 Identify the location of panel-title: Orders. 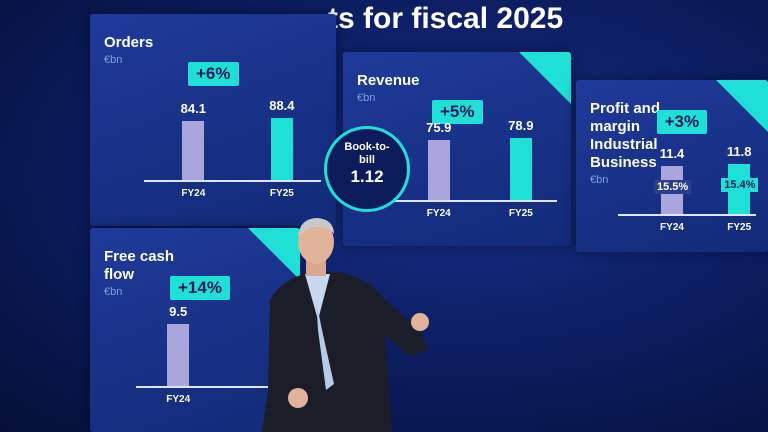
(129, 42).